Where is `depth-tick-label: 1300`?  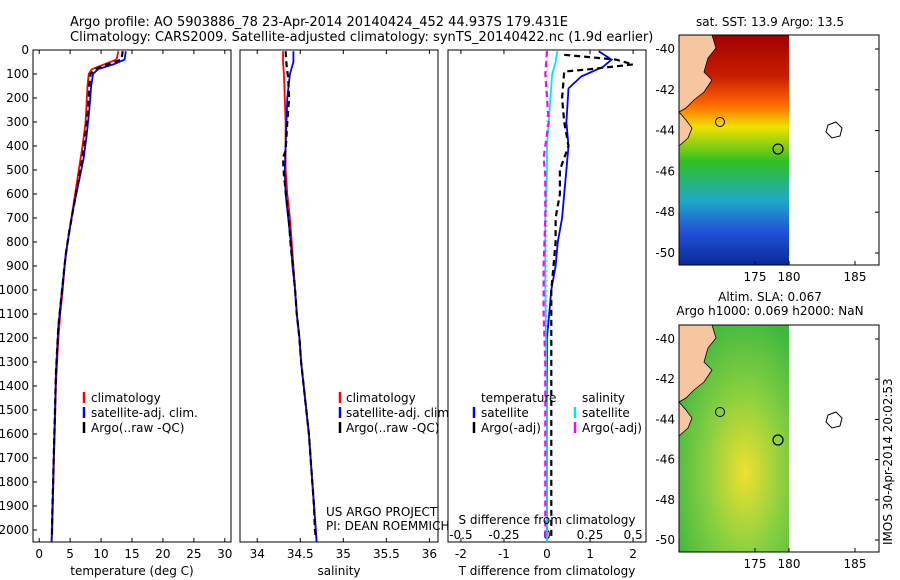 depth-tick-label: 1300 is located at coordinates (14, 362).